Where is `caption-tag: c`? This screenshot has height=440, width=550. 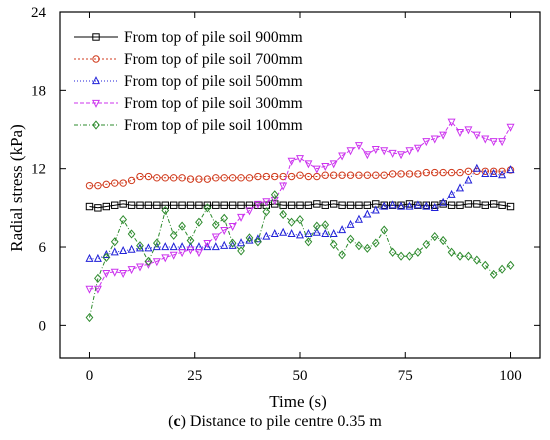
caption-tag: c is located at coordinates (177, 421).